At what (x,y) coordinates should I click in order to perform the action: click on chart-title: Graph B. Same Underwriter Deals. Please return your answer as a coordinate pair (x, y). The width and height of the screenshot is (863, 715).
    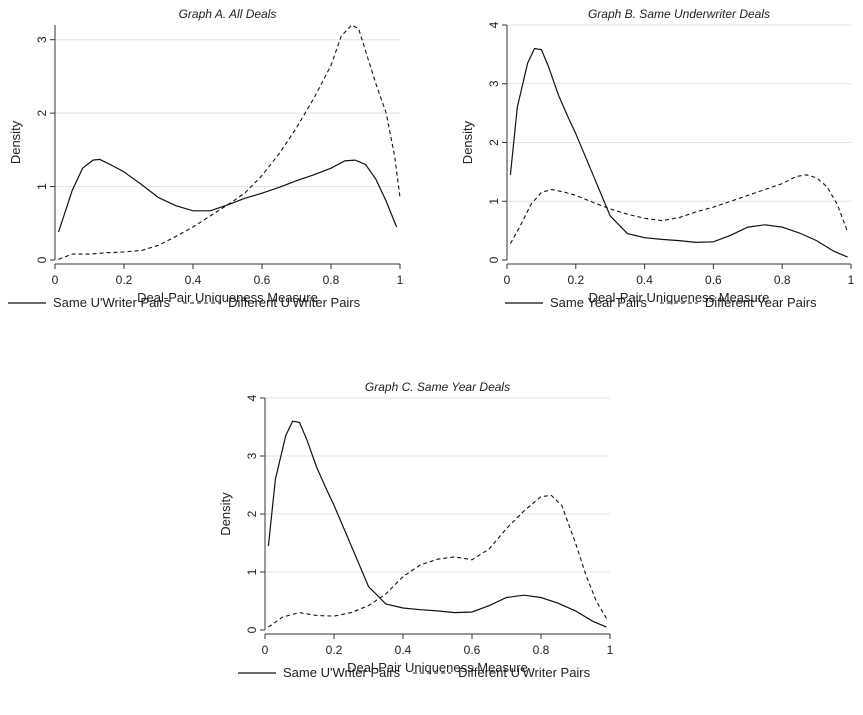
    Looking at the image, I should click on (679, 14).